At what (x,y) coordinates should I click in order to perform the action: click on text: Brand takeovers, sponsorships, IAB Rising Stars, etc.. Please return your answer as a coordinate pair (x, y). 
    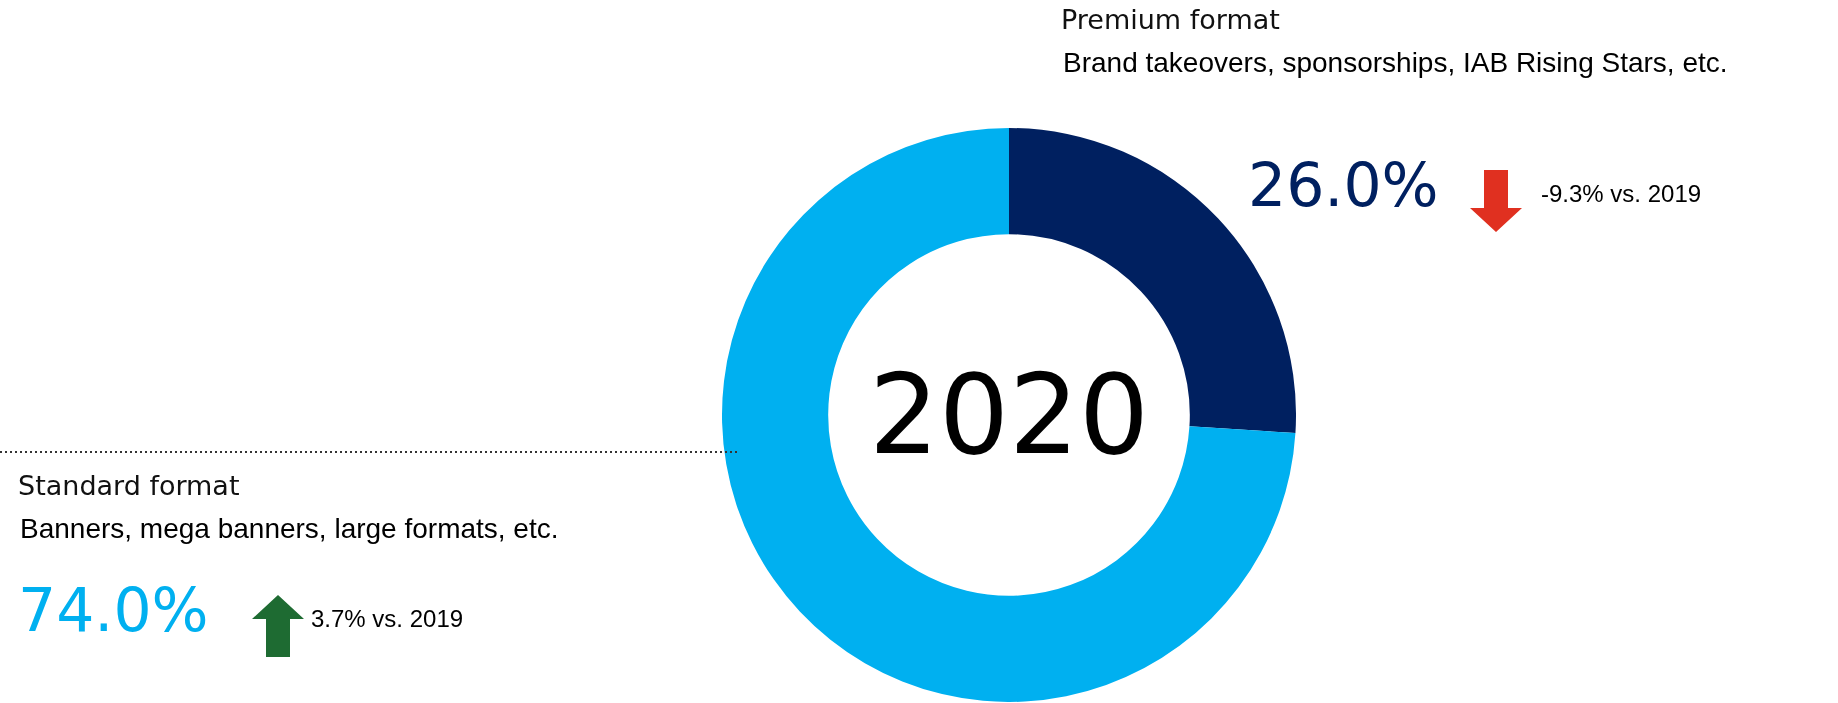
    Looking at the image, I should click on (1395, 63).